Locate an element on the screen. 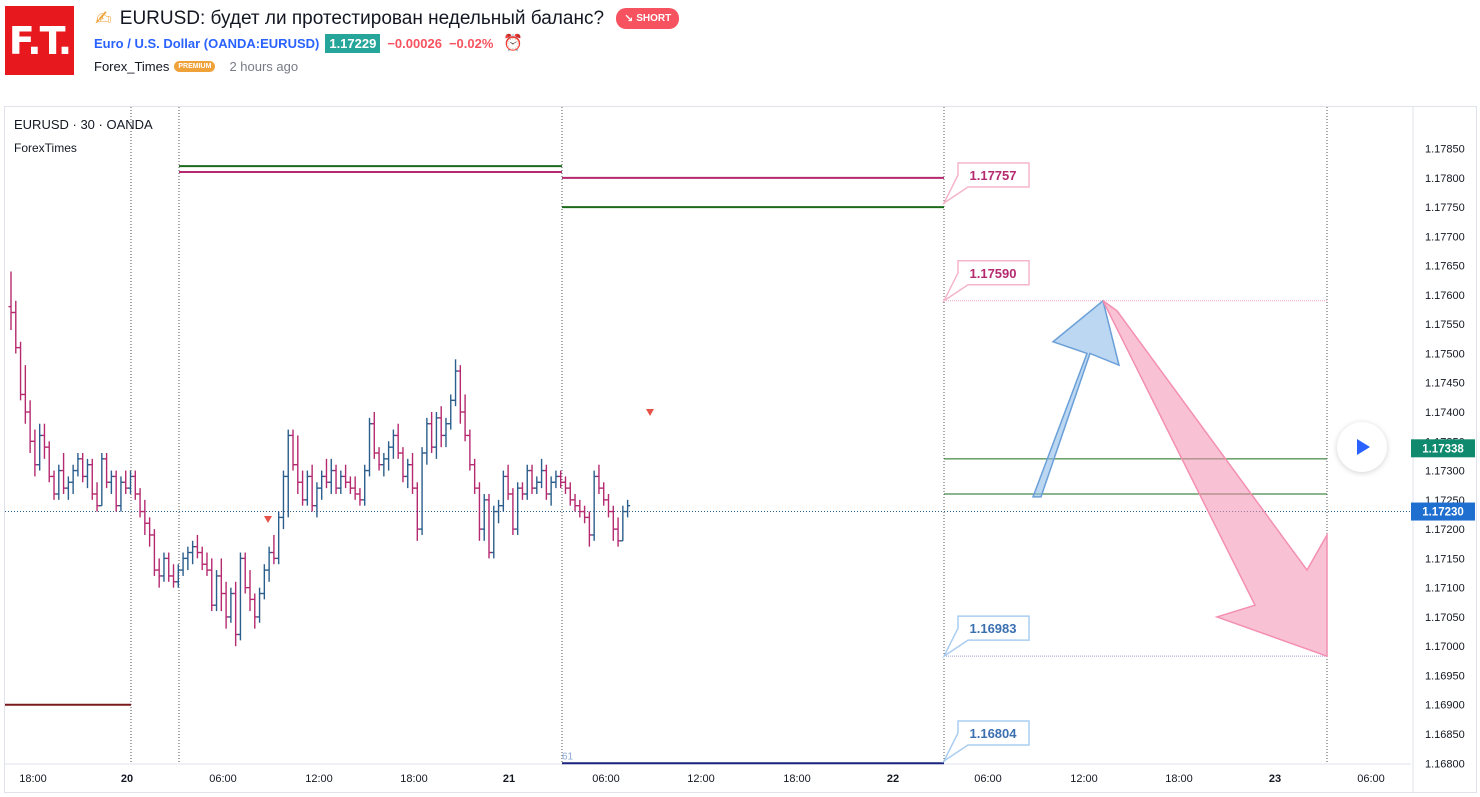  author-link: Forex_Times is located at coordinates (132, 66).